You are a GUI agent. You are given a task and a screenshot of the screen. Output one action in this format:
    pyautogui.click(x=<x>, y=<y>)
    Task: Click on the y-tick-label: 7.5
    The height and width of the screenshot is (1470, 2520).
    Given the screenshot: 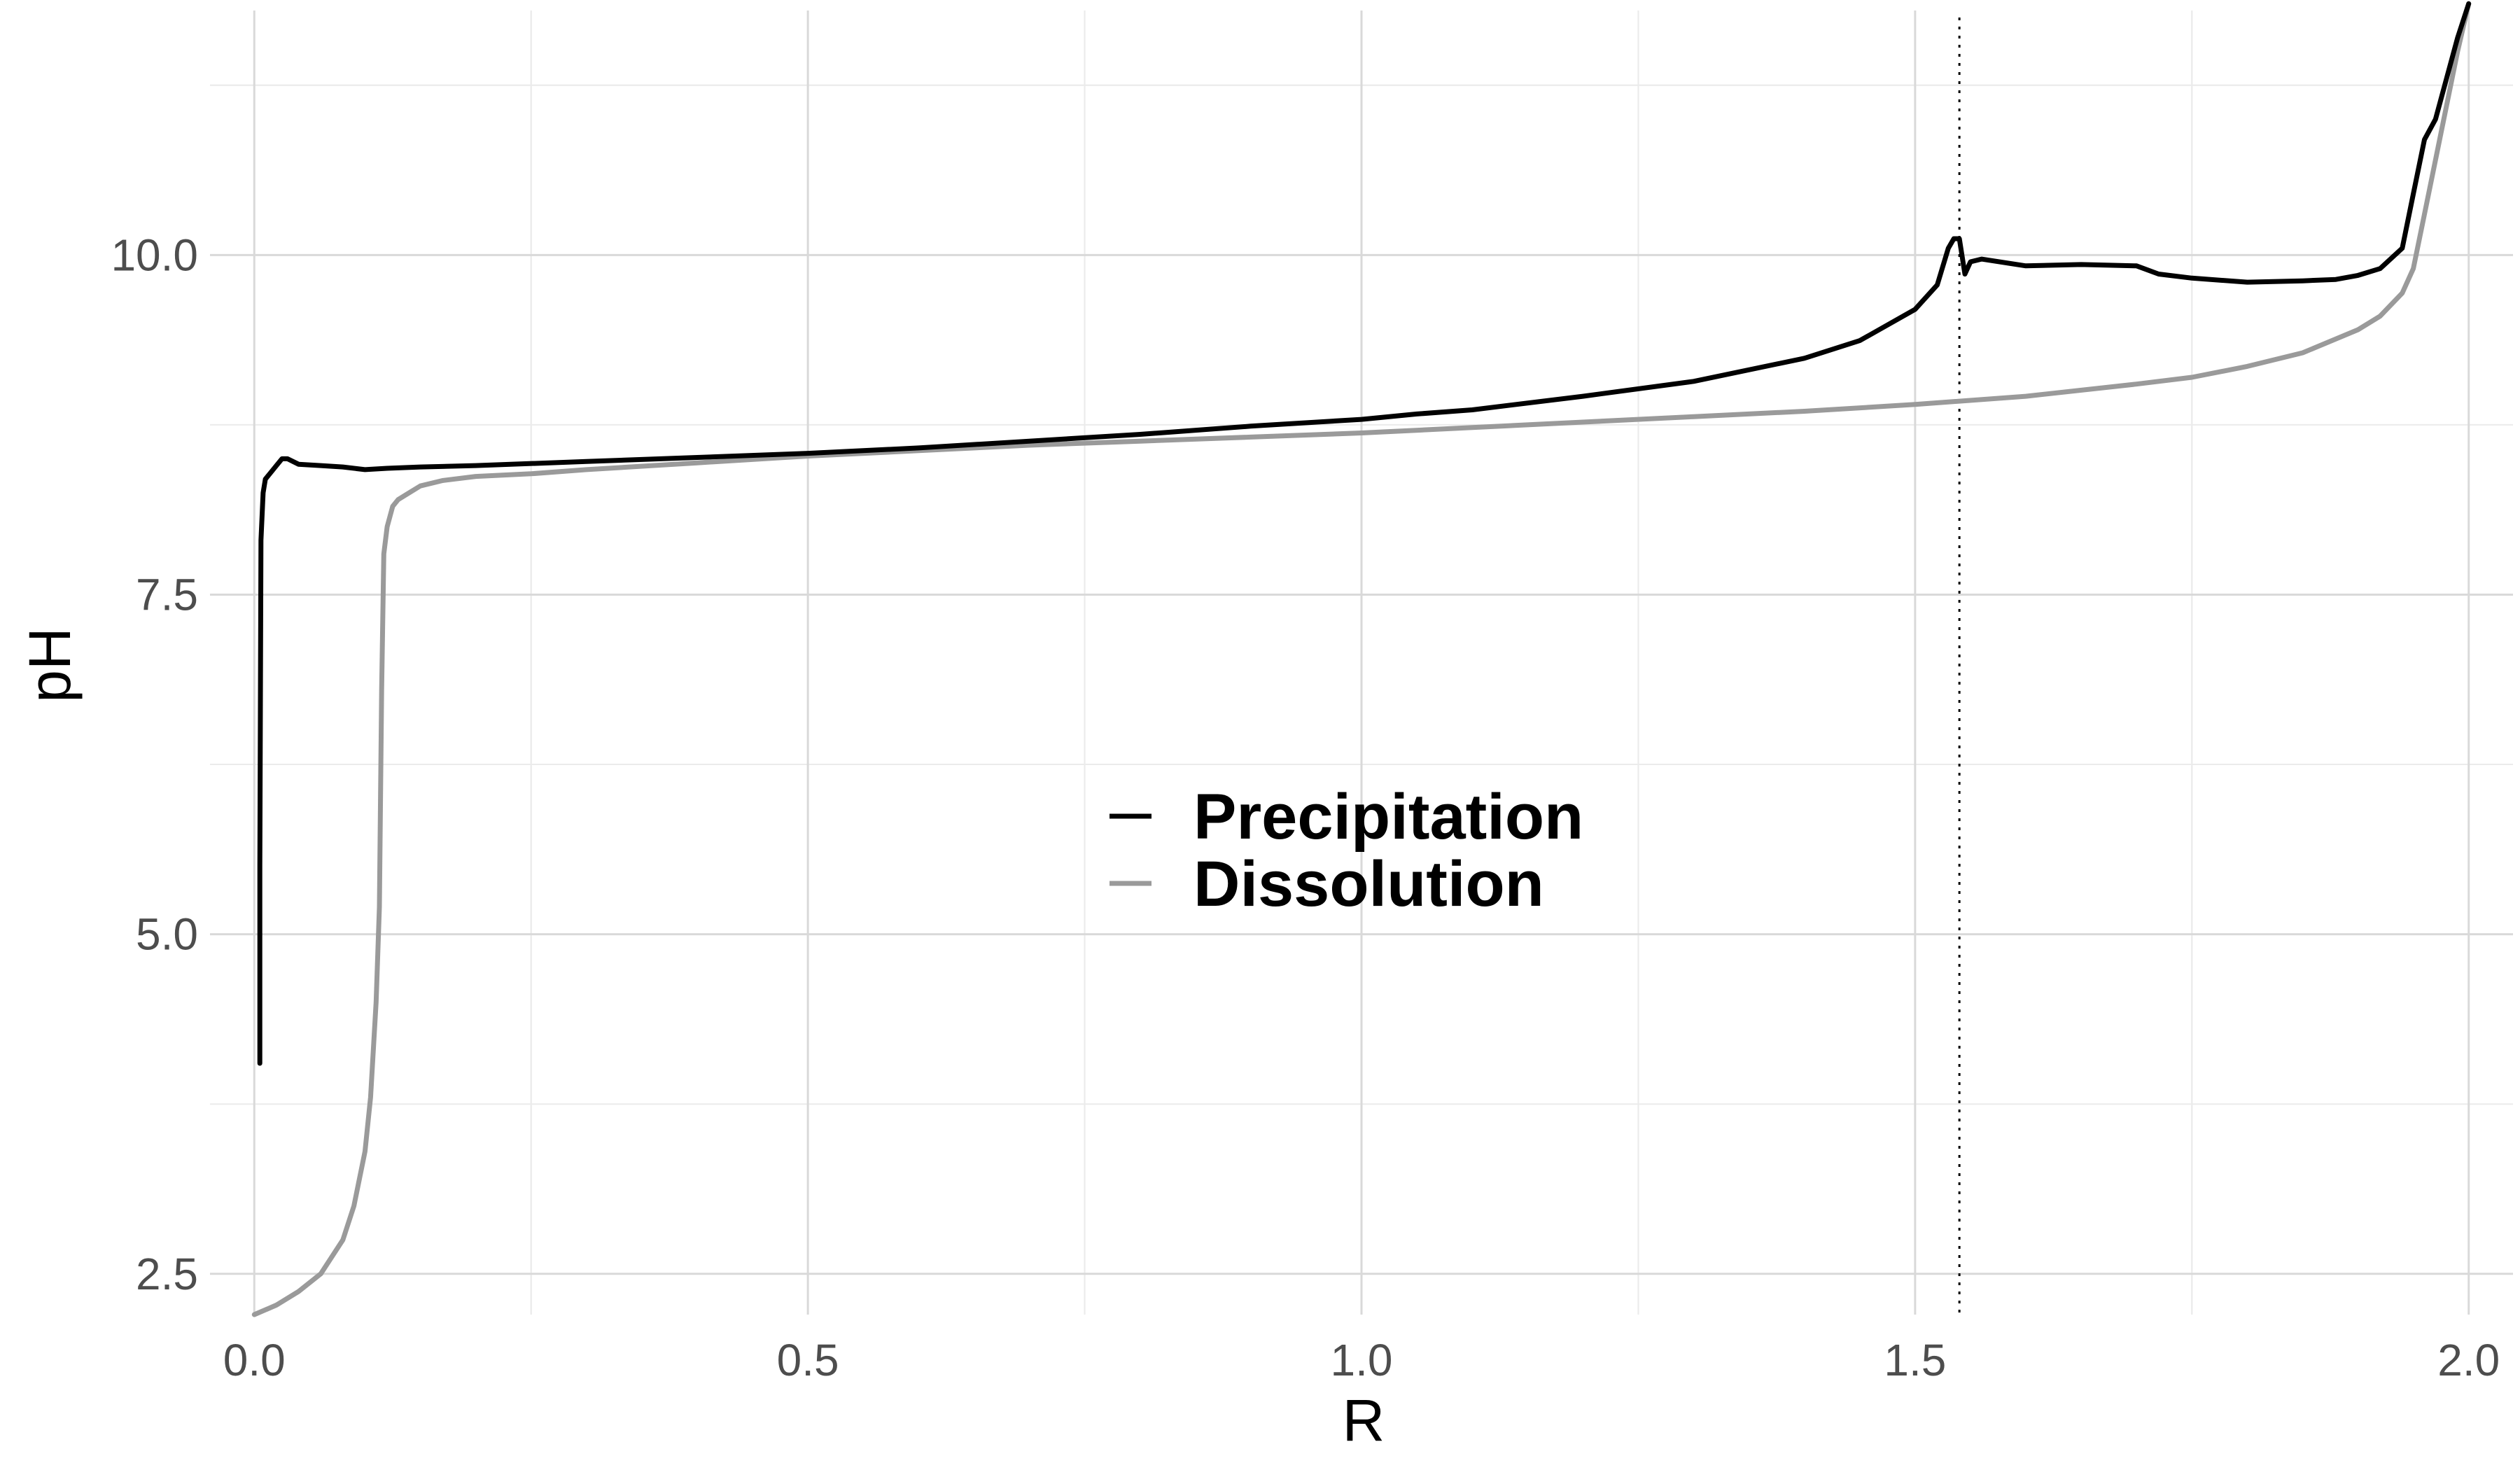 What is the action you would take?
    pyautogui.click(x=167, y=594)
    